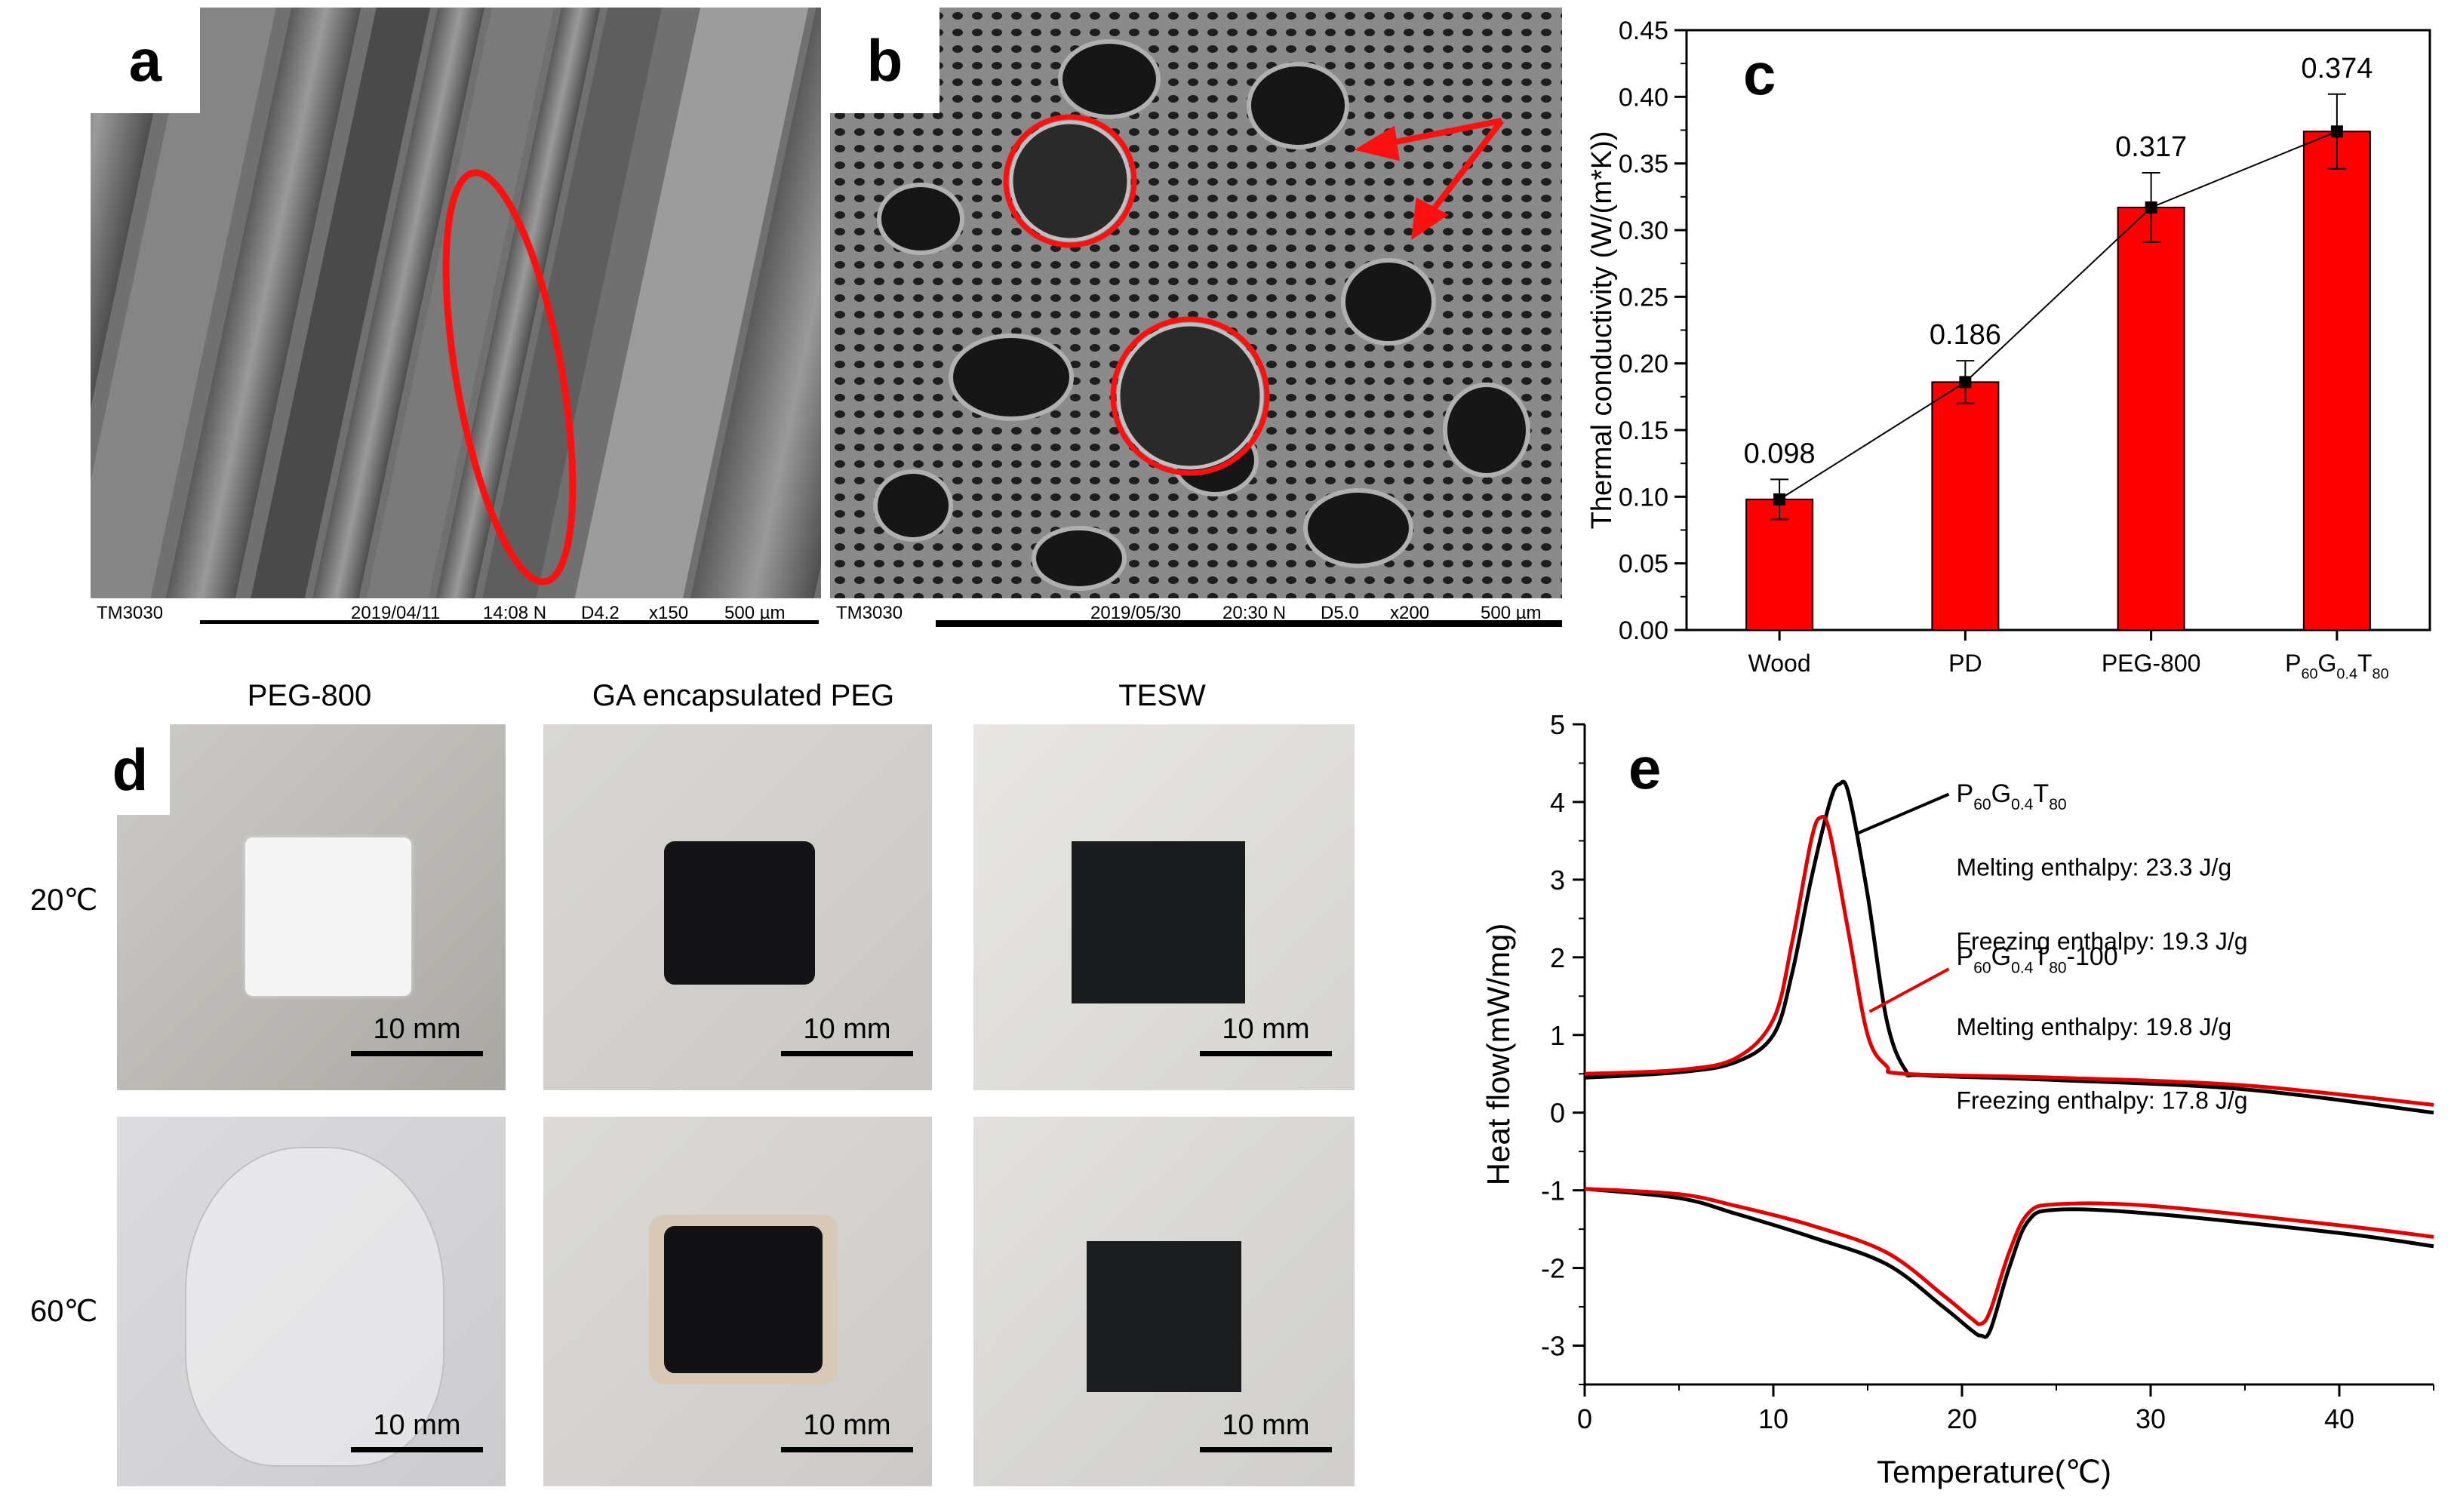 This screenshot has height=1512, width=2454. What do you see at coordinates (743, 695) in the screenshot?
I see `column-label-ga-encapsulated-peg: GA encapsulated PEG` at bounding box center [743, 695].